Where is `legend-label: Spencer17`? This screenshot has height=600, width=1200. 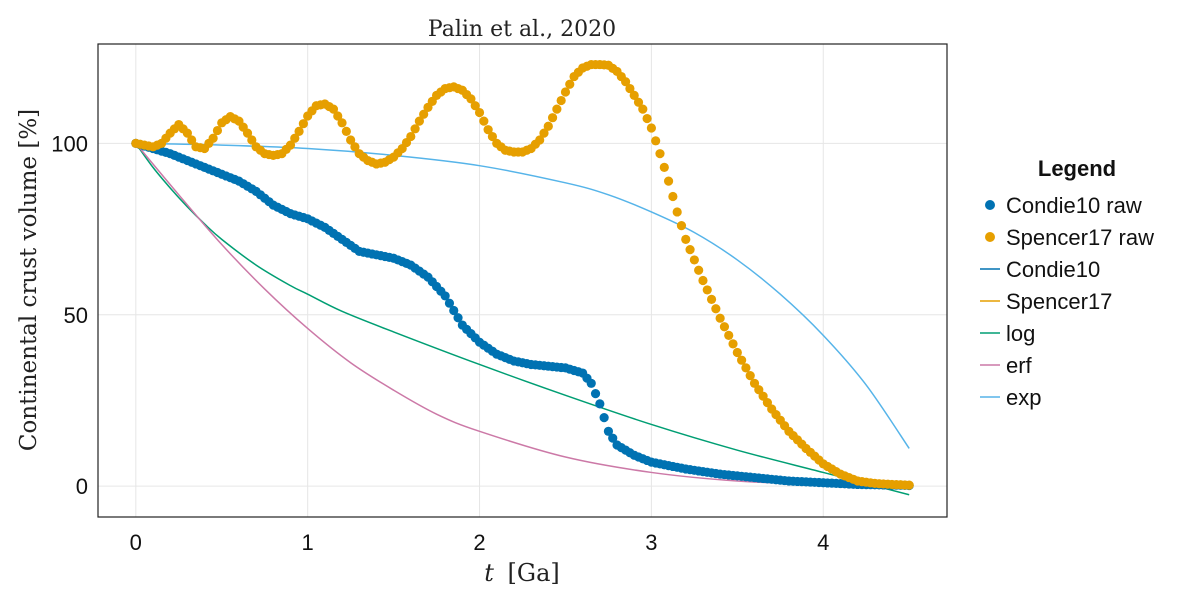 legend-label: Spencer17 is located at coordinates (1059, 301).